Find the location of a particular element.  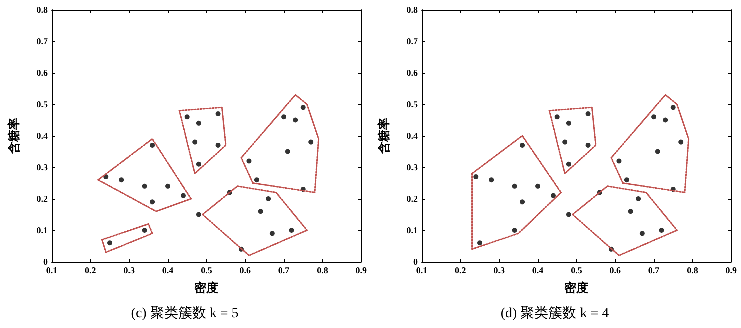

text: (c) 聚类簇数 k = 5 is located at coordinates (185, 314).